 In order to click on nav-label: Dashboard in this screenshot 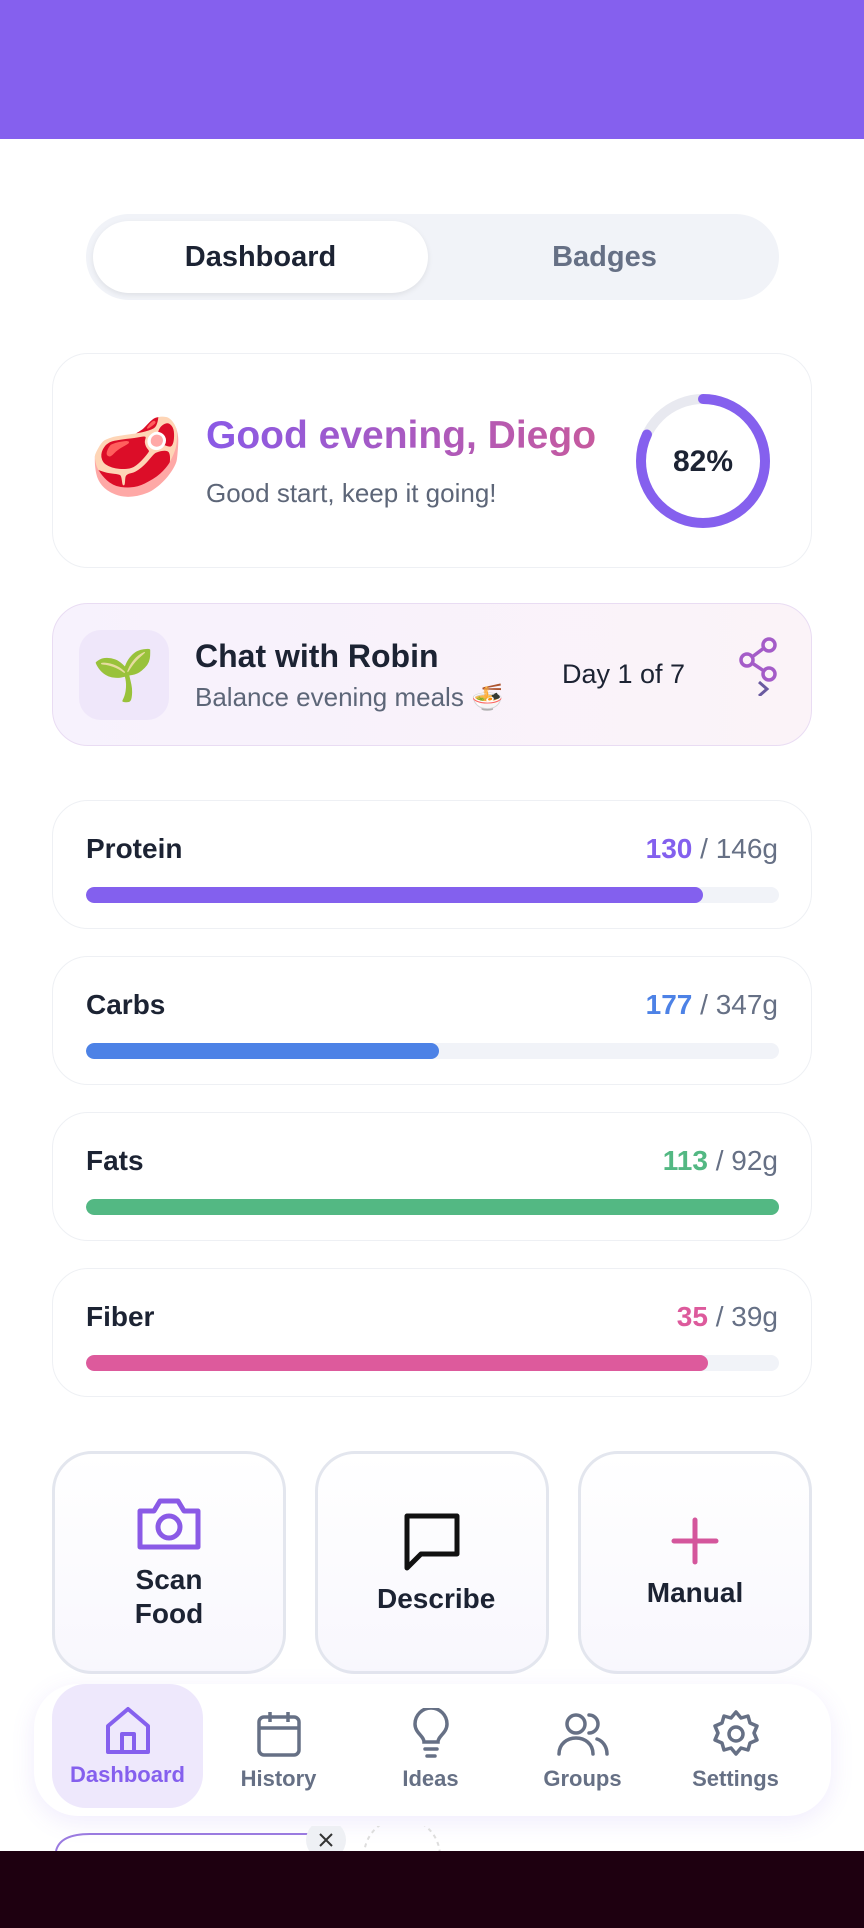, I will do `click(127, 1774)`.